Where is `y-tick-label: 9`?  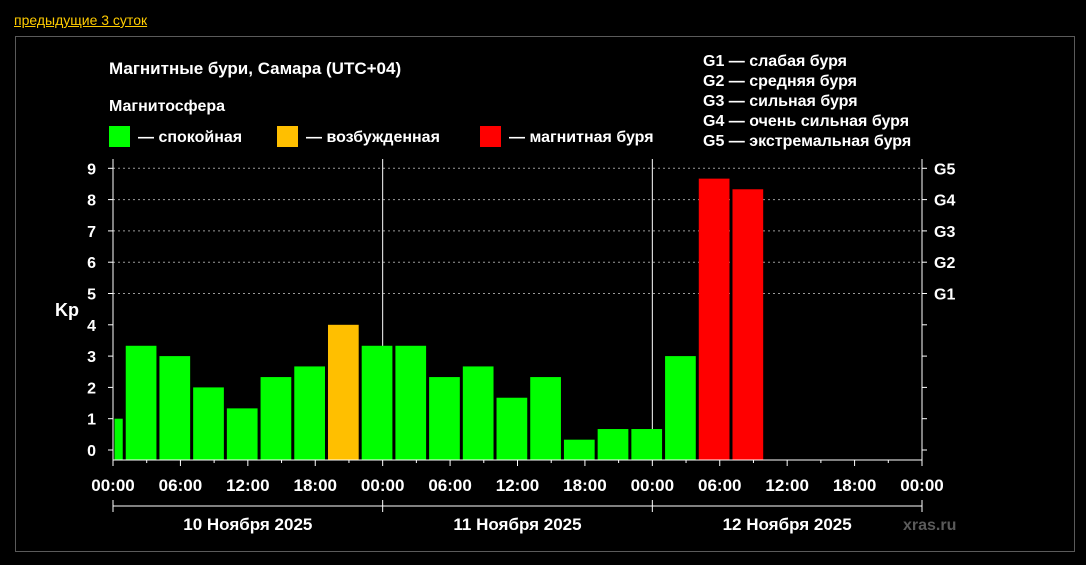 y-tick-label: 9 is located at coordinates (91, 169).